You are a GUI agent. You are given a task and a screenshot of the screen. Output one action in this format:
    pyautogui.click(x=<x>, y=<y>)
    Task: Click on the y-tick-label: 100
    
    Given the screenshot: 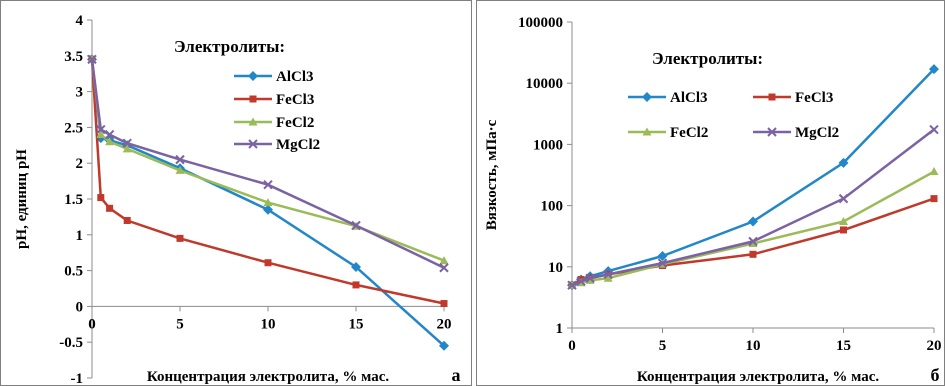 What is the action you would take?
    pyautogui.click(x=552, y=207)
    